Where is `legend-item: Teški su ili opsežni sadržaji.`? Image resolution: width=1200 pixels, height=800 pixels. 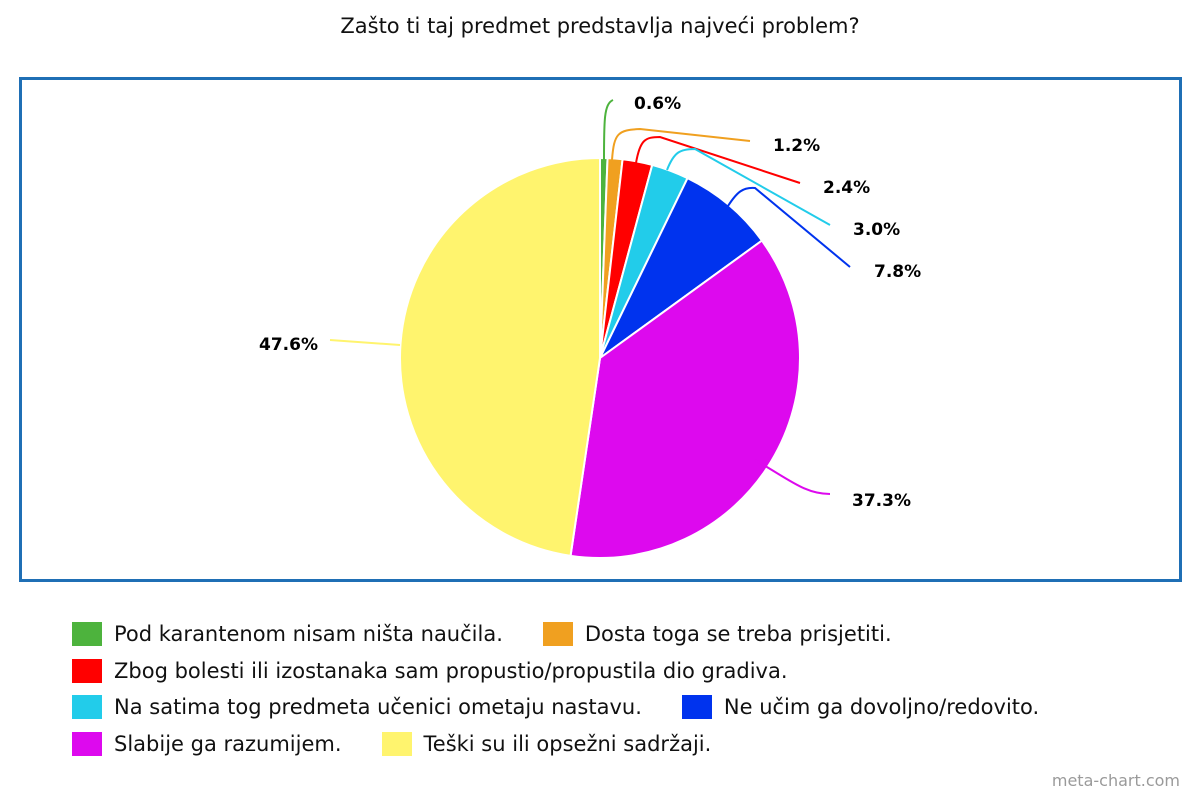
legend-item: Teški su ili opsežni sadržaji. is located at coordinates (546, 743).